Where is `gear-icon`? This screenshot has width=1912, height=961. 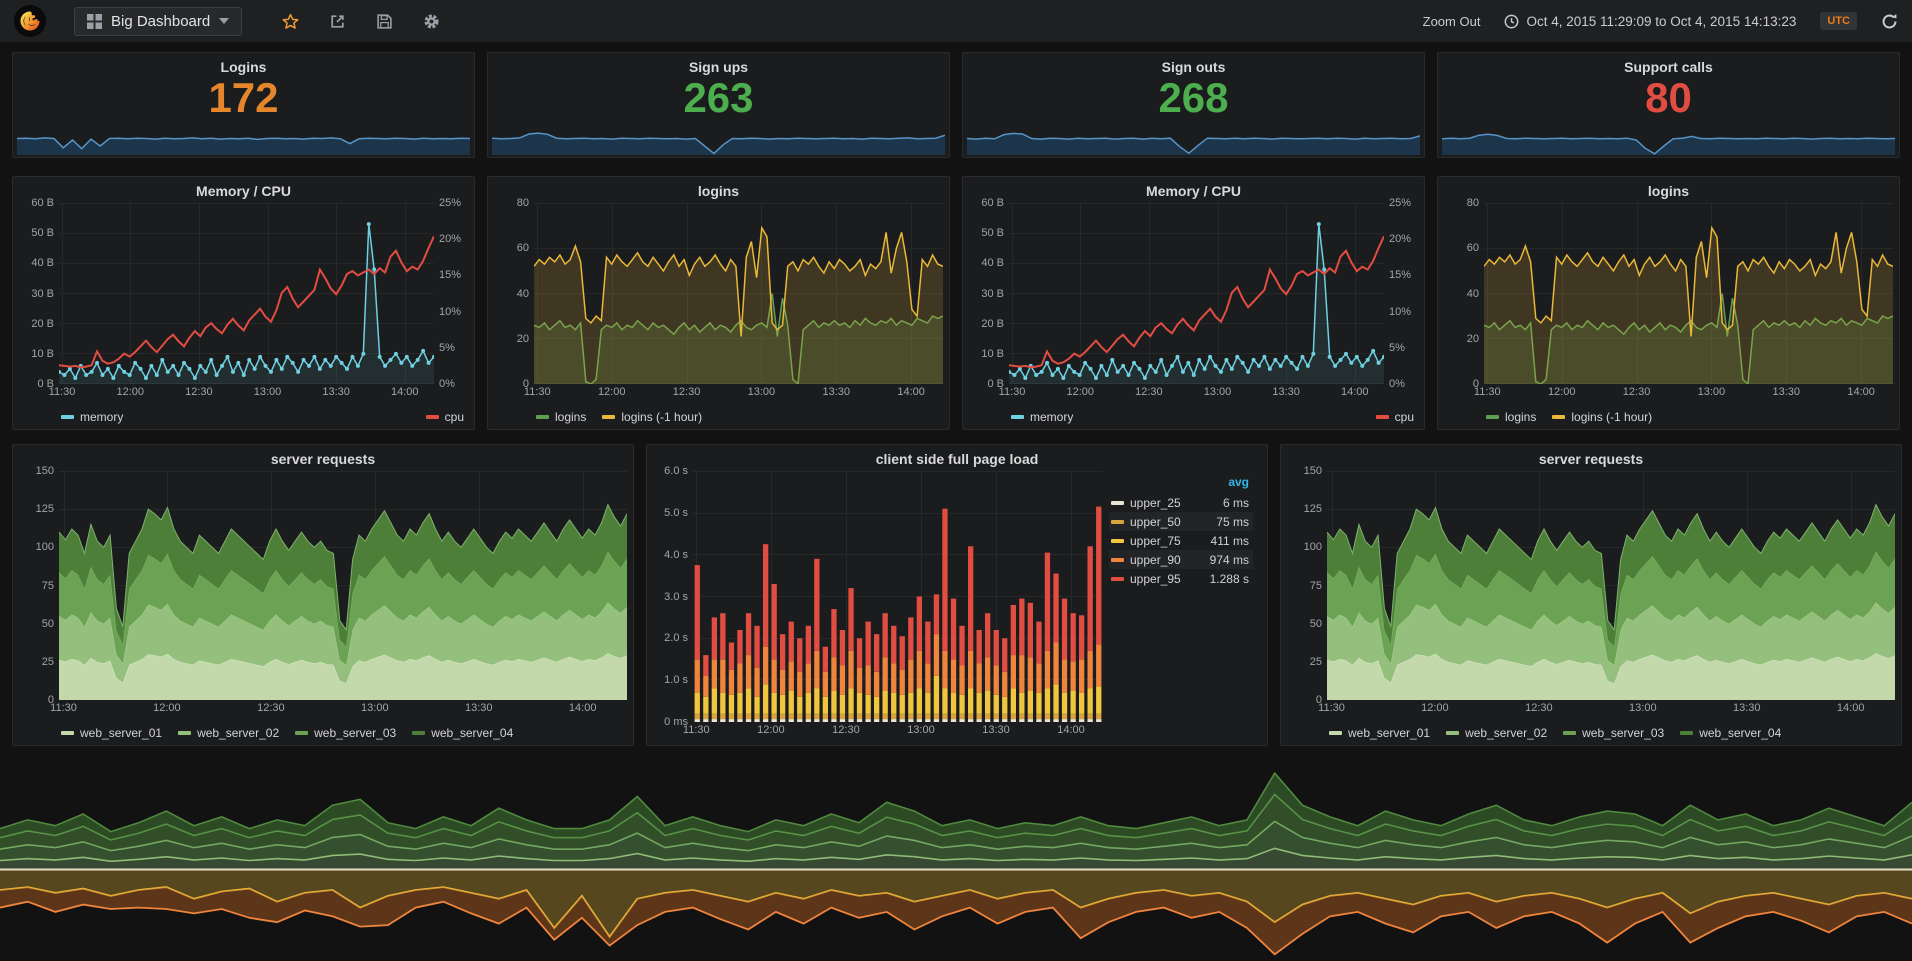 gear-icon is located at coordinates (431, 21).